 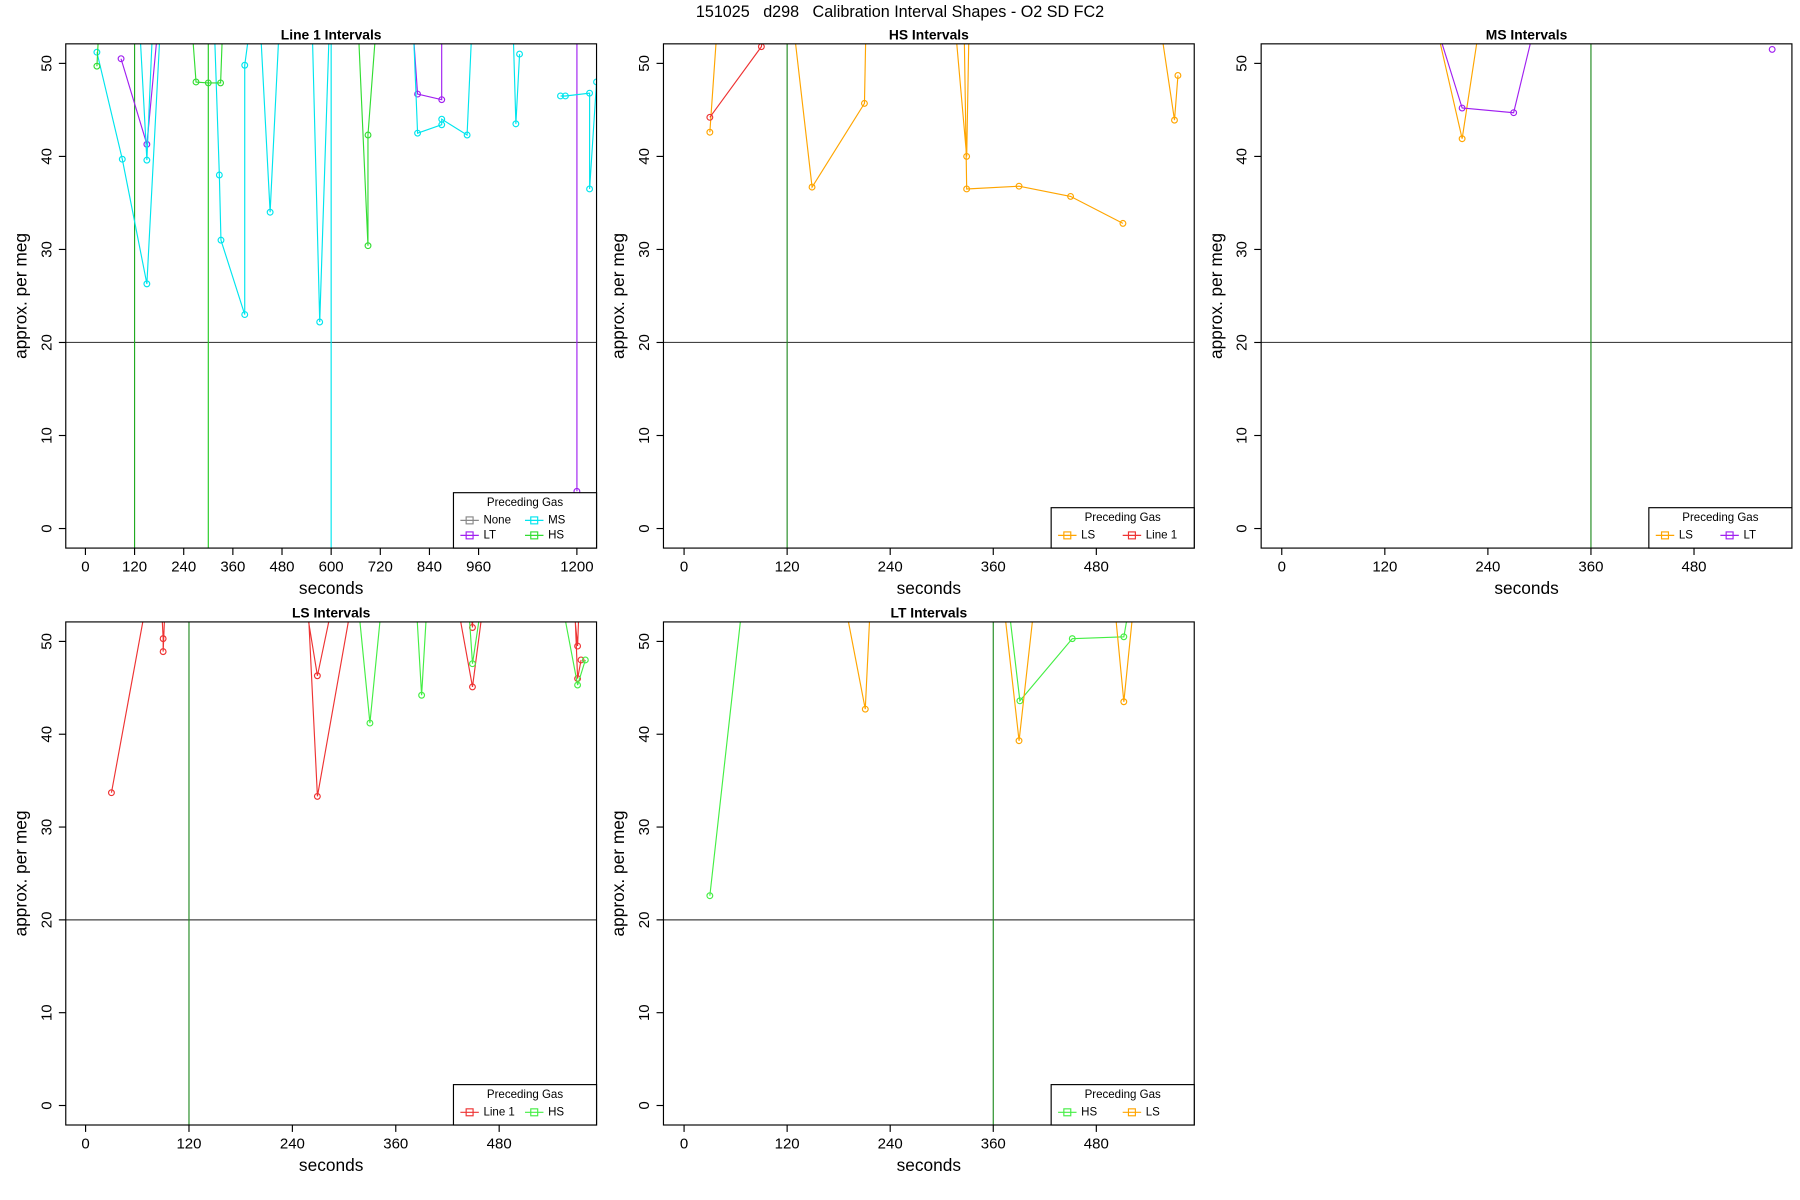 What do you see at coordinates (489, 535) in the screenshot?
I see `legend-label: LT` at bounding box center [489, 535].